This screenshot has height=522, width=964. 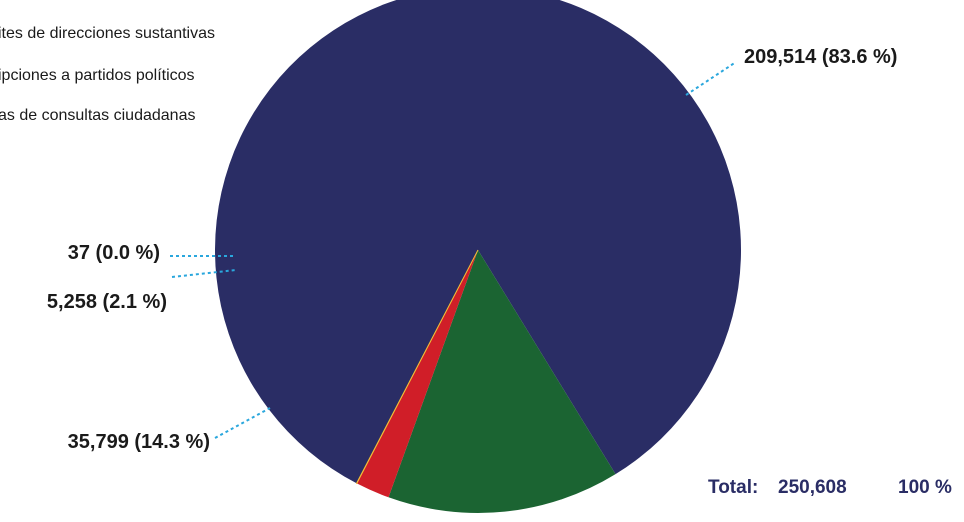 I want to click on legend-item-2: as de consultas ciudadanas, so click(x=97, y=115).